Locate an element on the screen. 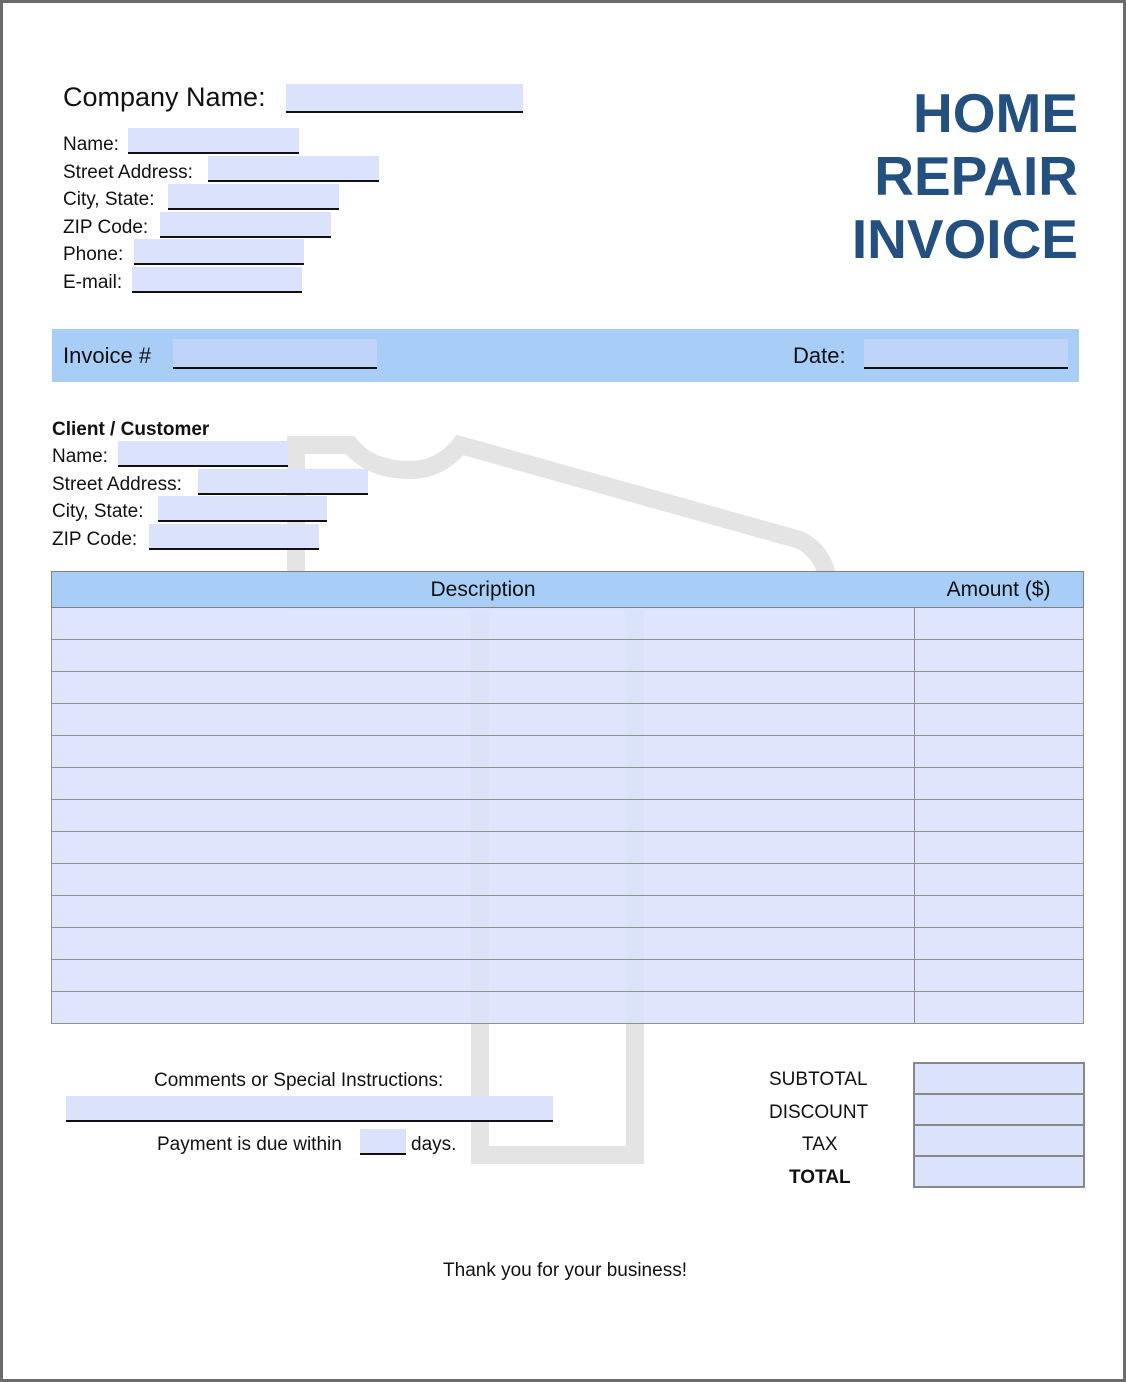 The height and width of the screenshot is (1382, 1126). client-city-label: City, State: is located at coordinates (98, 511).